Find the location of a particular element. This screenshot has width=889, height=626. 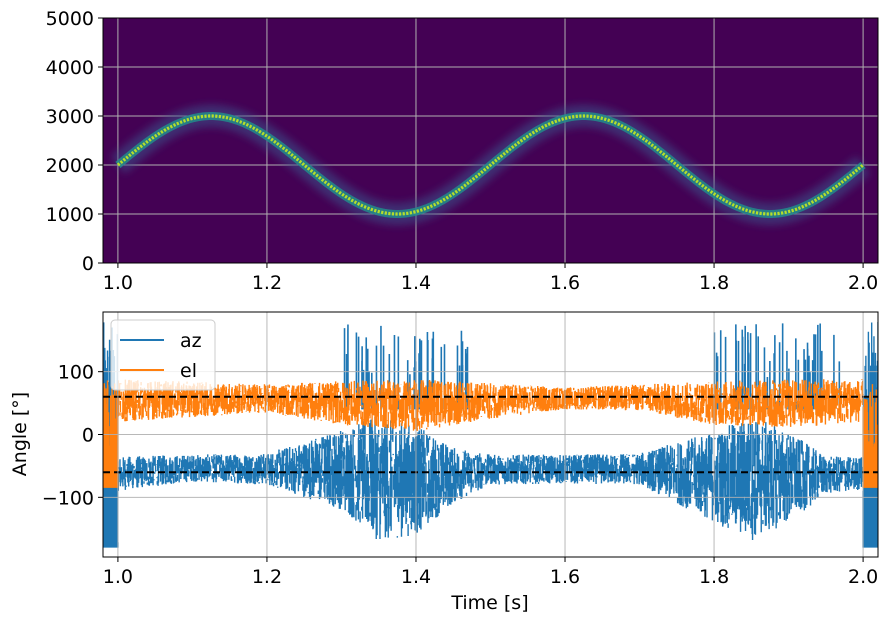

spectrogram-signal is located at coordinates (490, 165).